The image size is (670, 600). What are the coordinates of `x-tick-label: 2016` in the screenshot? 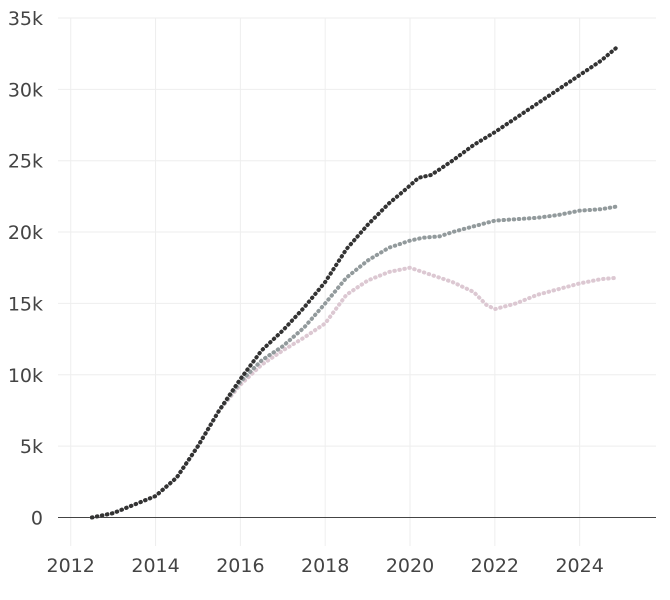 It's located at (240, 566).